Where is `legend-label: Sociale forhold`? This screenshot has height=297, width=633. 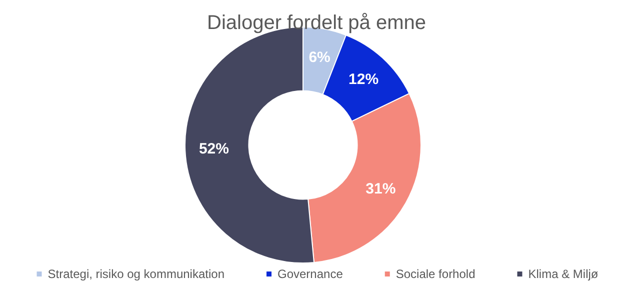
legend-label: Sociale forhold is located at coordinates (436, 274).